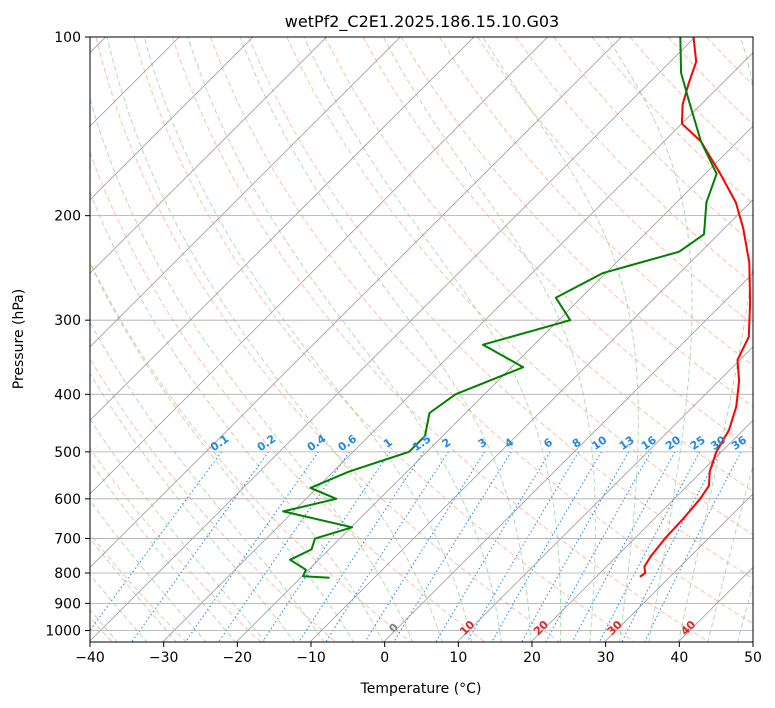  I want to click on x-tick-label: −30, so click(164, 658).